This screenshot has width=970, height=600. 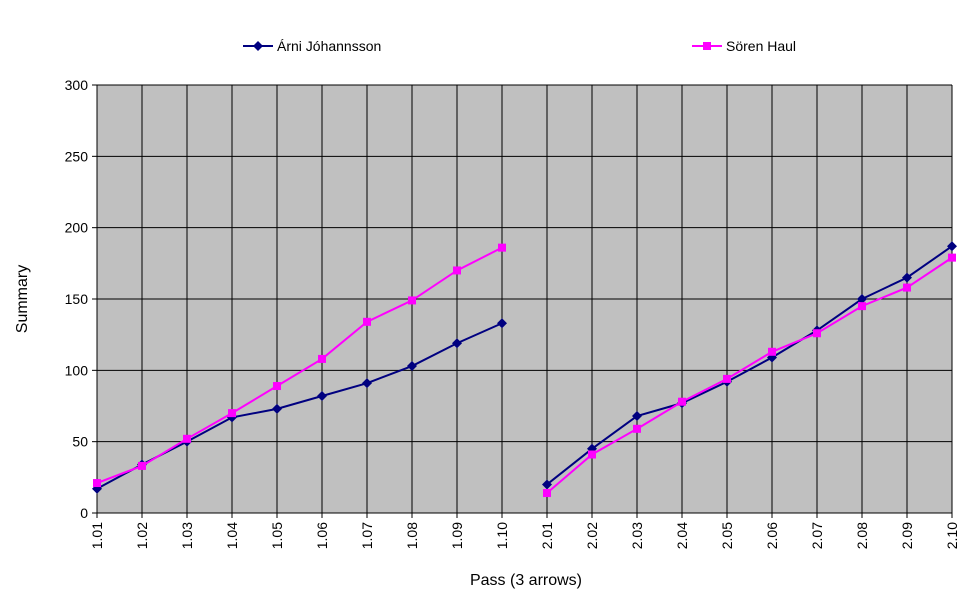 I want to click on y-tick-label: 0, so click(x=84, y=513).